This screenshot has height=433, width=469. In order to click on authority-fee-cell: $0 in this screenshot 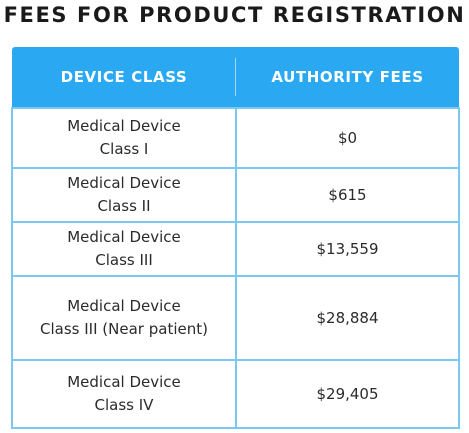, I will do `click(347, 138)`.